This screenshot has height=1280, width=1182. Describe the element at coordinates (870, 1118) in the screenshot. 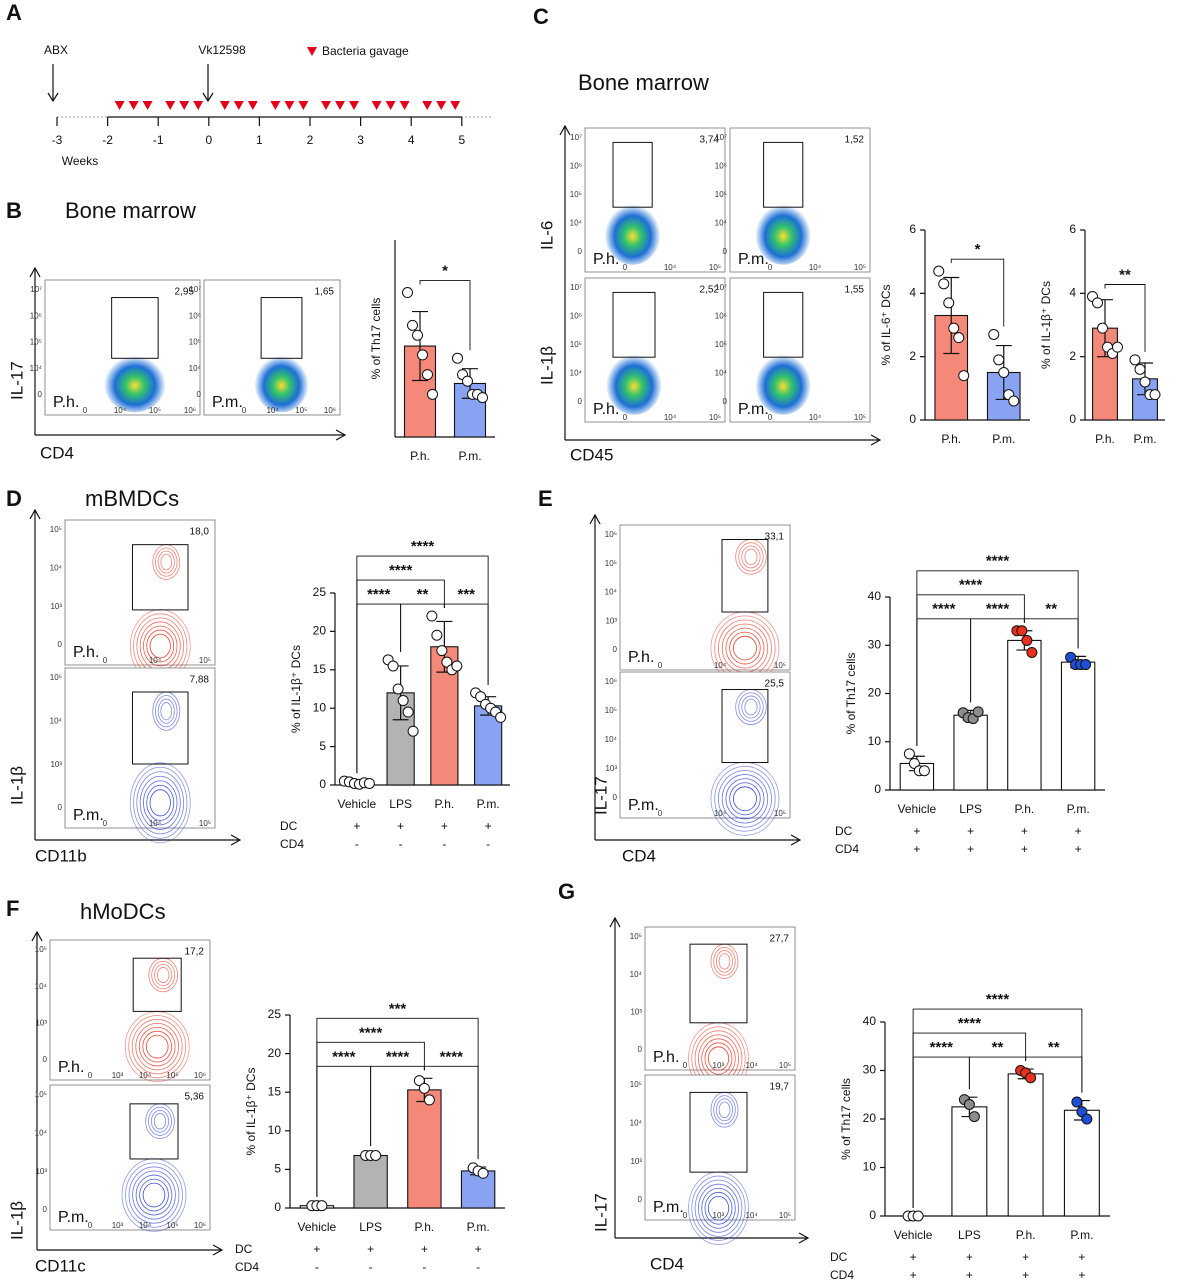

I see `y-tick-label: 20` at that location.